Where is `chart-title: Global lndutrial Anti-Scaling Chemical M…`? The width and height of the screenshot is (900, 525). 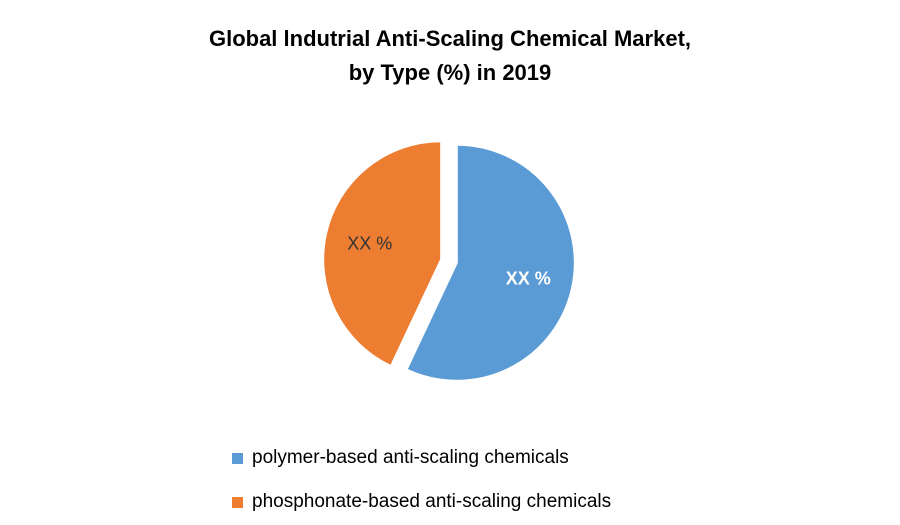 chart-title: Global lndutrial Anti-Scaling Chemical M… is located at coordinates (450, 56).